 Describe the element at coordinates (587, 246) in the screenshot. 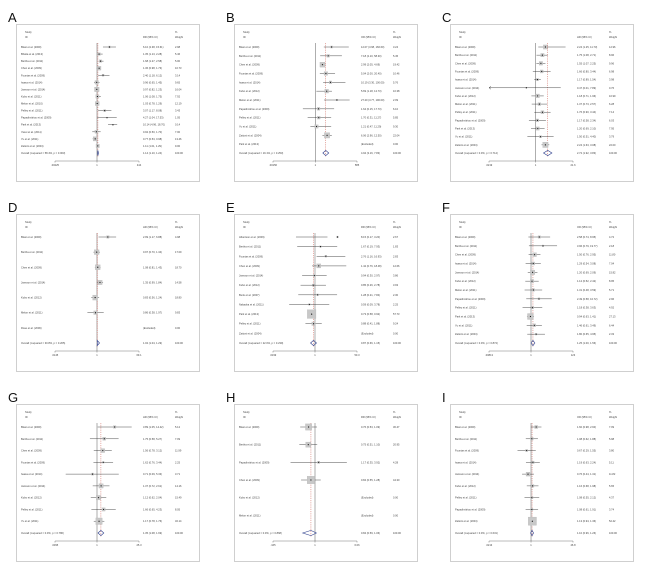

I see `effect-ci-label: 3.96 (0.79, 19.77)` at that location.